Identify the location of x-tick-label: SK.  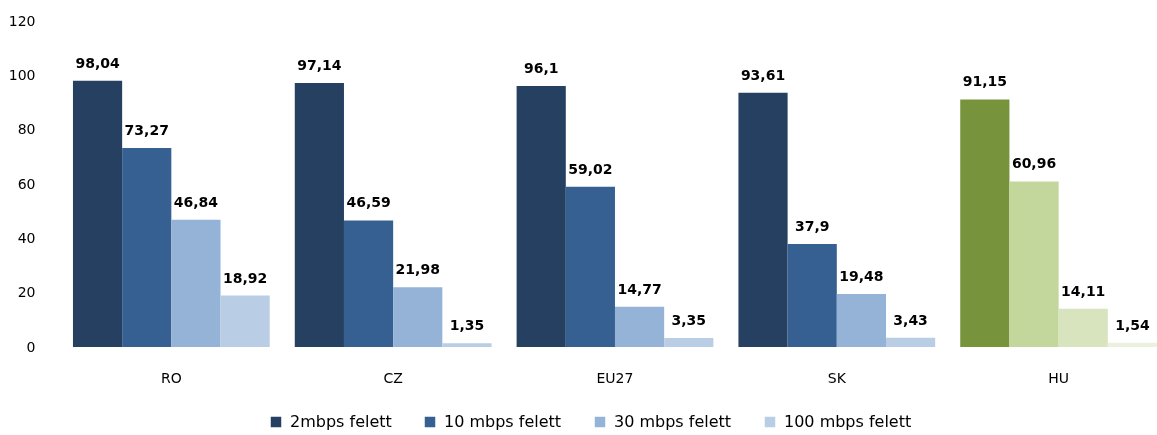
(837, 377).